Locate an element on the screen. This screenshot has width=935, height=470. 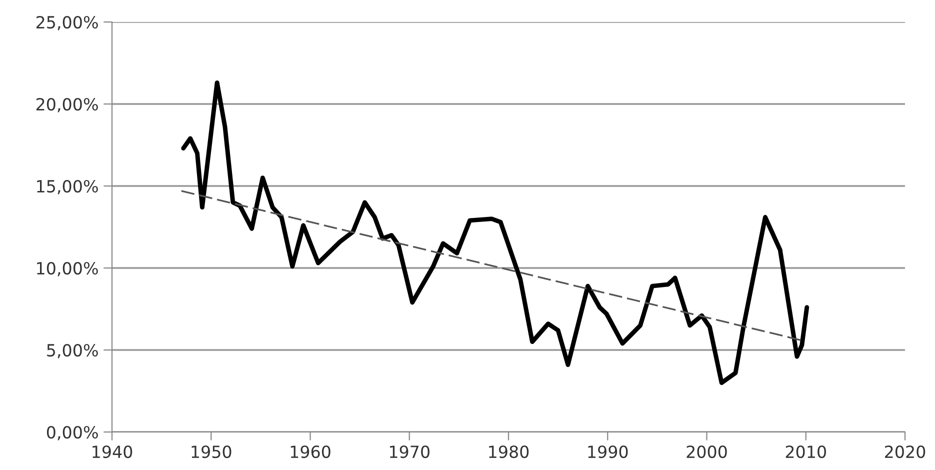
x-tick-label: 1950 is located at coordinates (212, 451).